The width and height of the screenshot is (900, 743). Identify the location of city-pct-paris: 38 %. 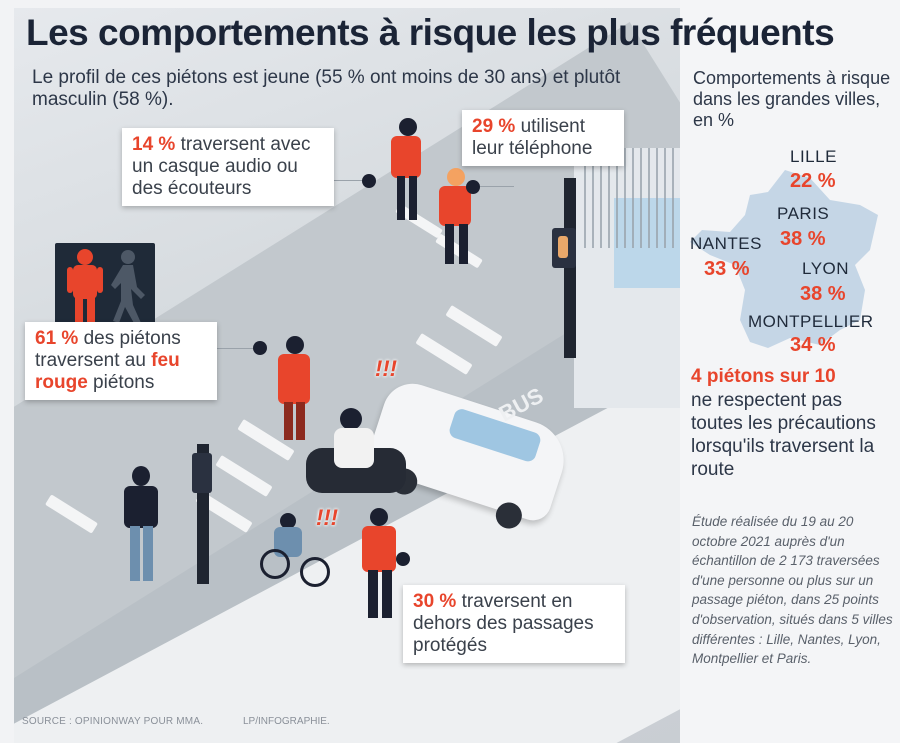
(803, 239).